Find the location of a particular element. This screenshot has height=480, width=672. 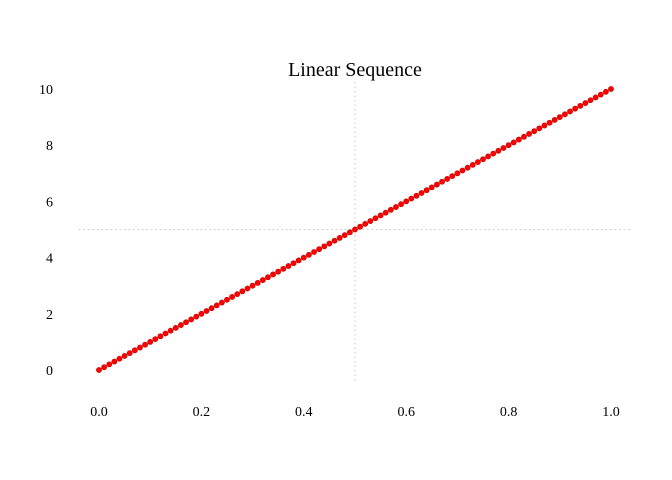

y-tick-label: 2 is located at coordinates (49, 315).